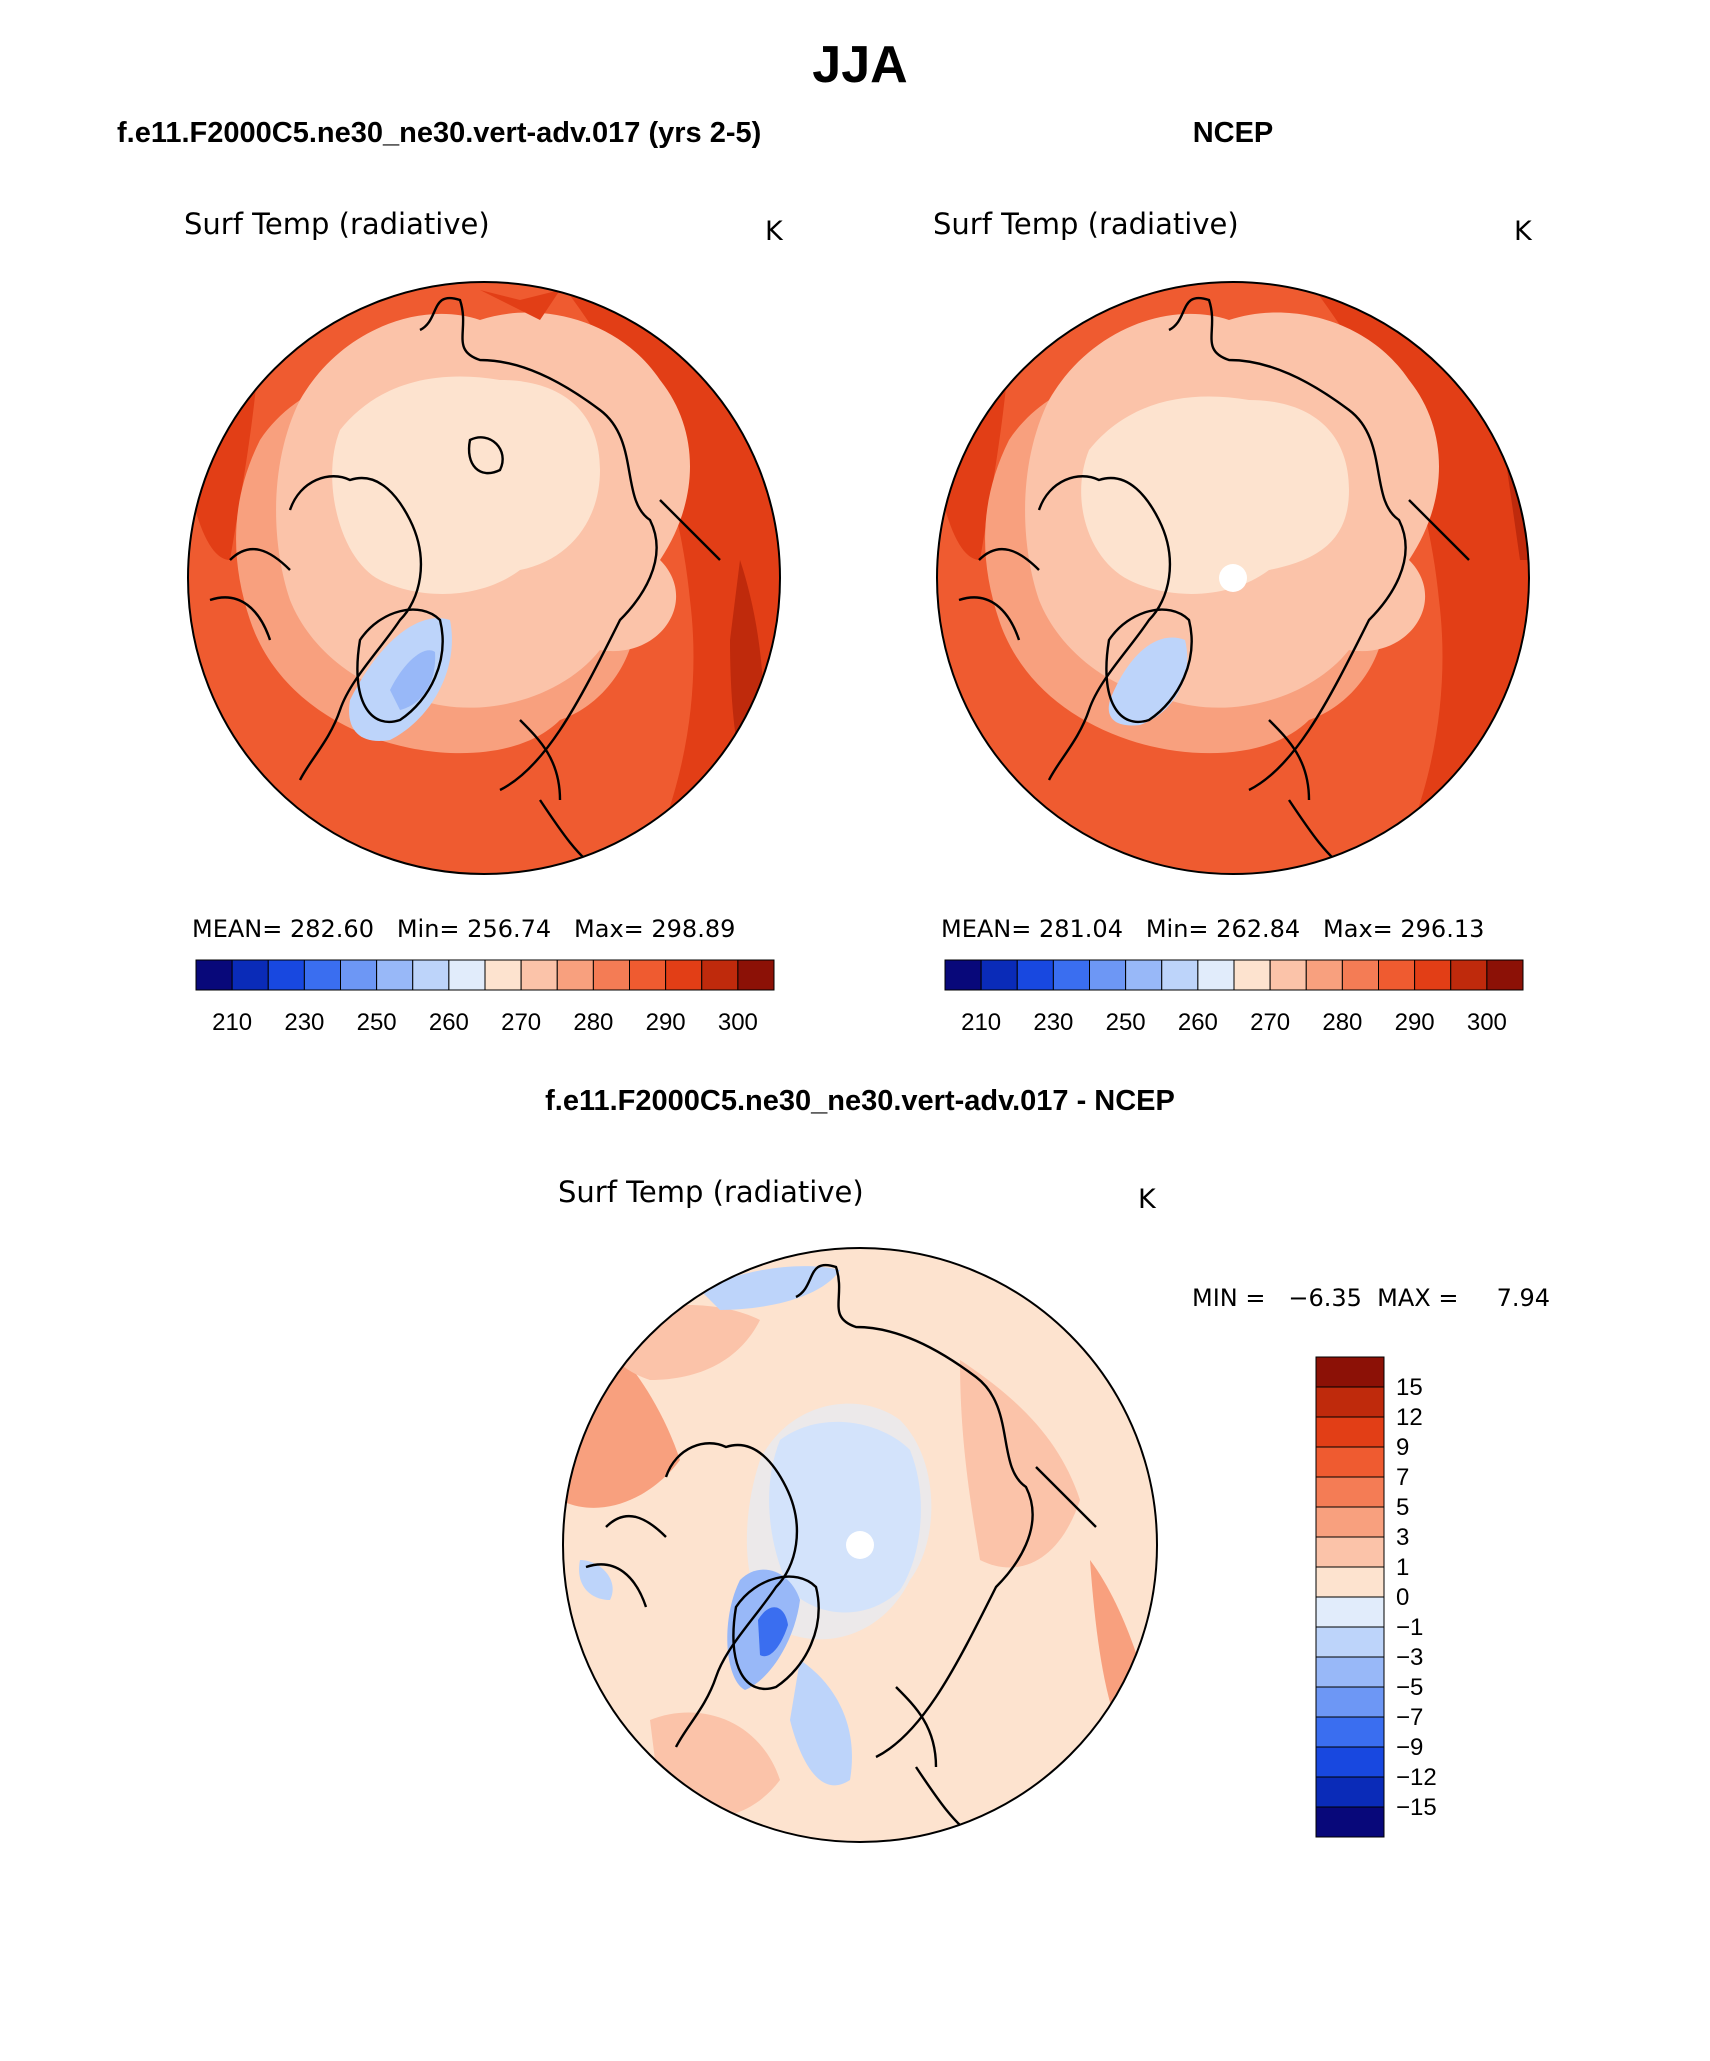 This screenshot has width=1710, height=2061. What do you see at coordinates (465, 584) in the screenshot?
I see `coastlines-model` at bounding box center [465, 584].